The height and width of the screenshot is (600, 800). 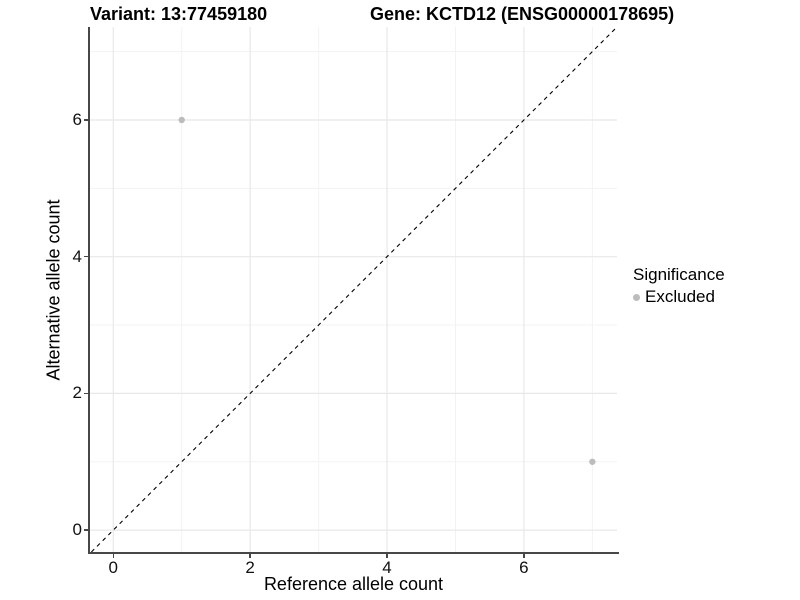 I want to click on x-tick-label: 4, so click(x=387, y=567).